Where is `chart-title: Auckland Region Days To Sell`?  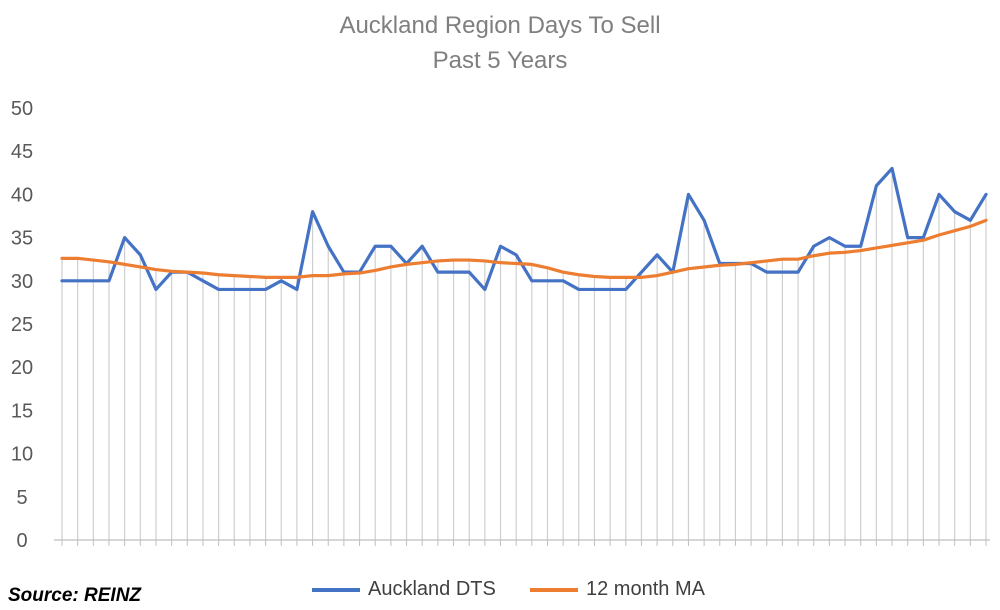 chart-title: Auckland Region Days To Sell is located at coordinates (500, 25).